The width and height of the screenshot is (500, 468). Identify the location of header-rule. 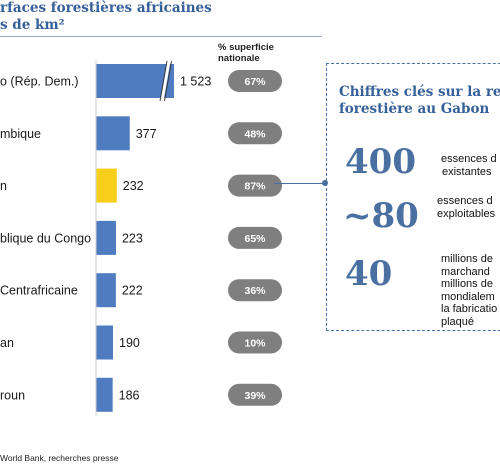
(161, 36).